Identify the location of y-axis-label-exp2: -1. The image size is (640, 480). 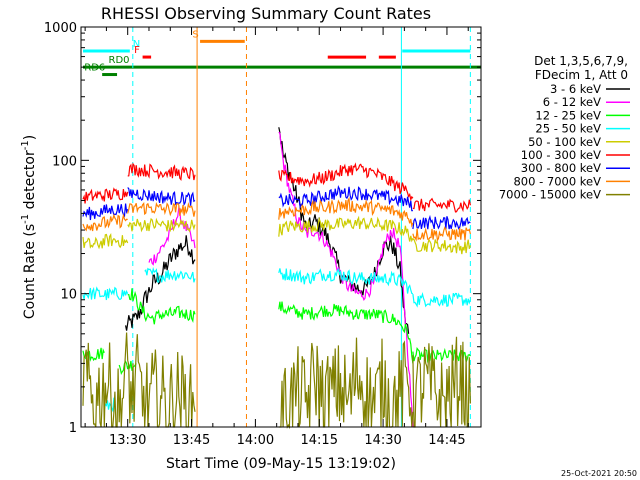
(25, 145).